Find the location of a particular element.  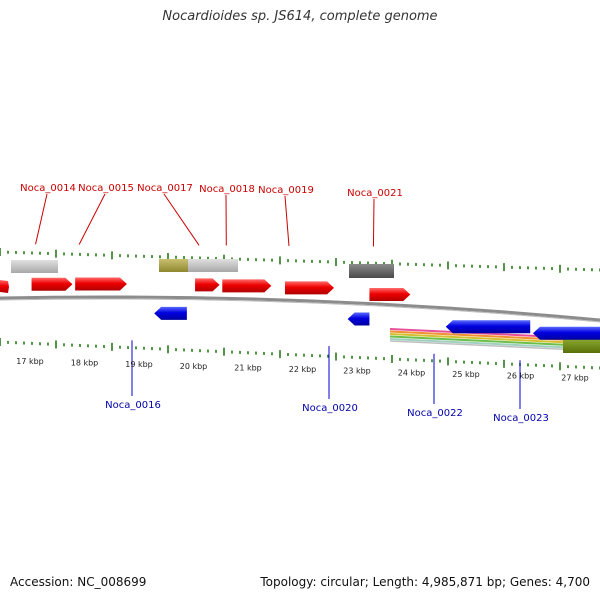

gene-count-text: Genes: 4,700 is located at coordinates (546, 582).